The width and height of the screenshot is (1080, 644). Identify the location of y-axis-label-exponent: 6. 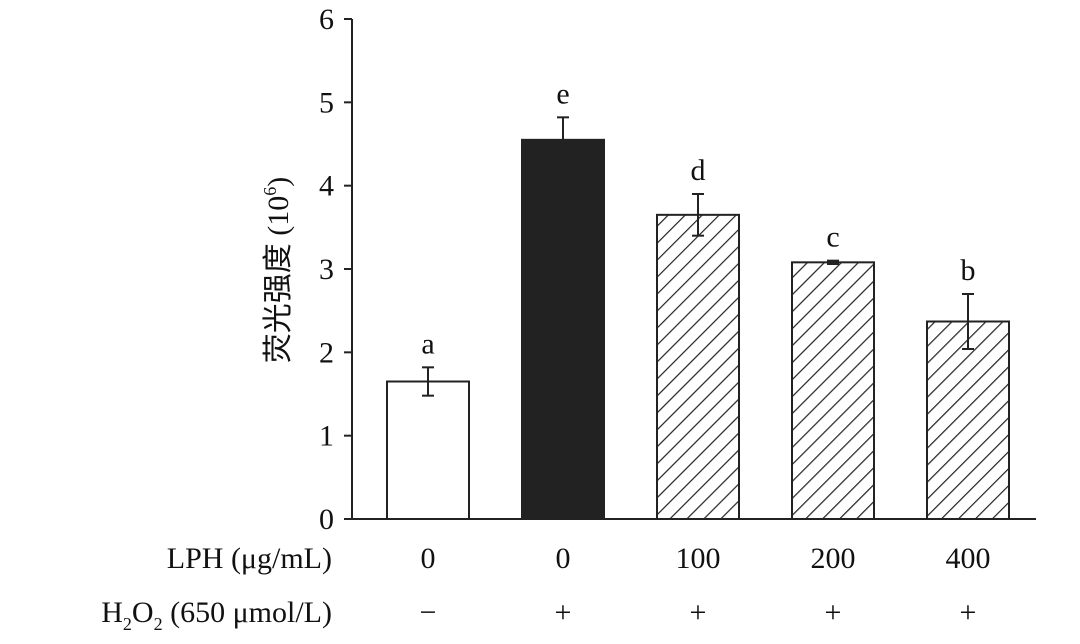
(270, 191).